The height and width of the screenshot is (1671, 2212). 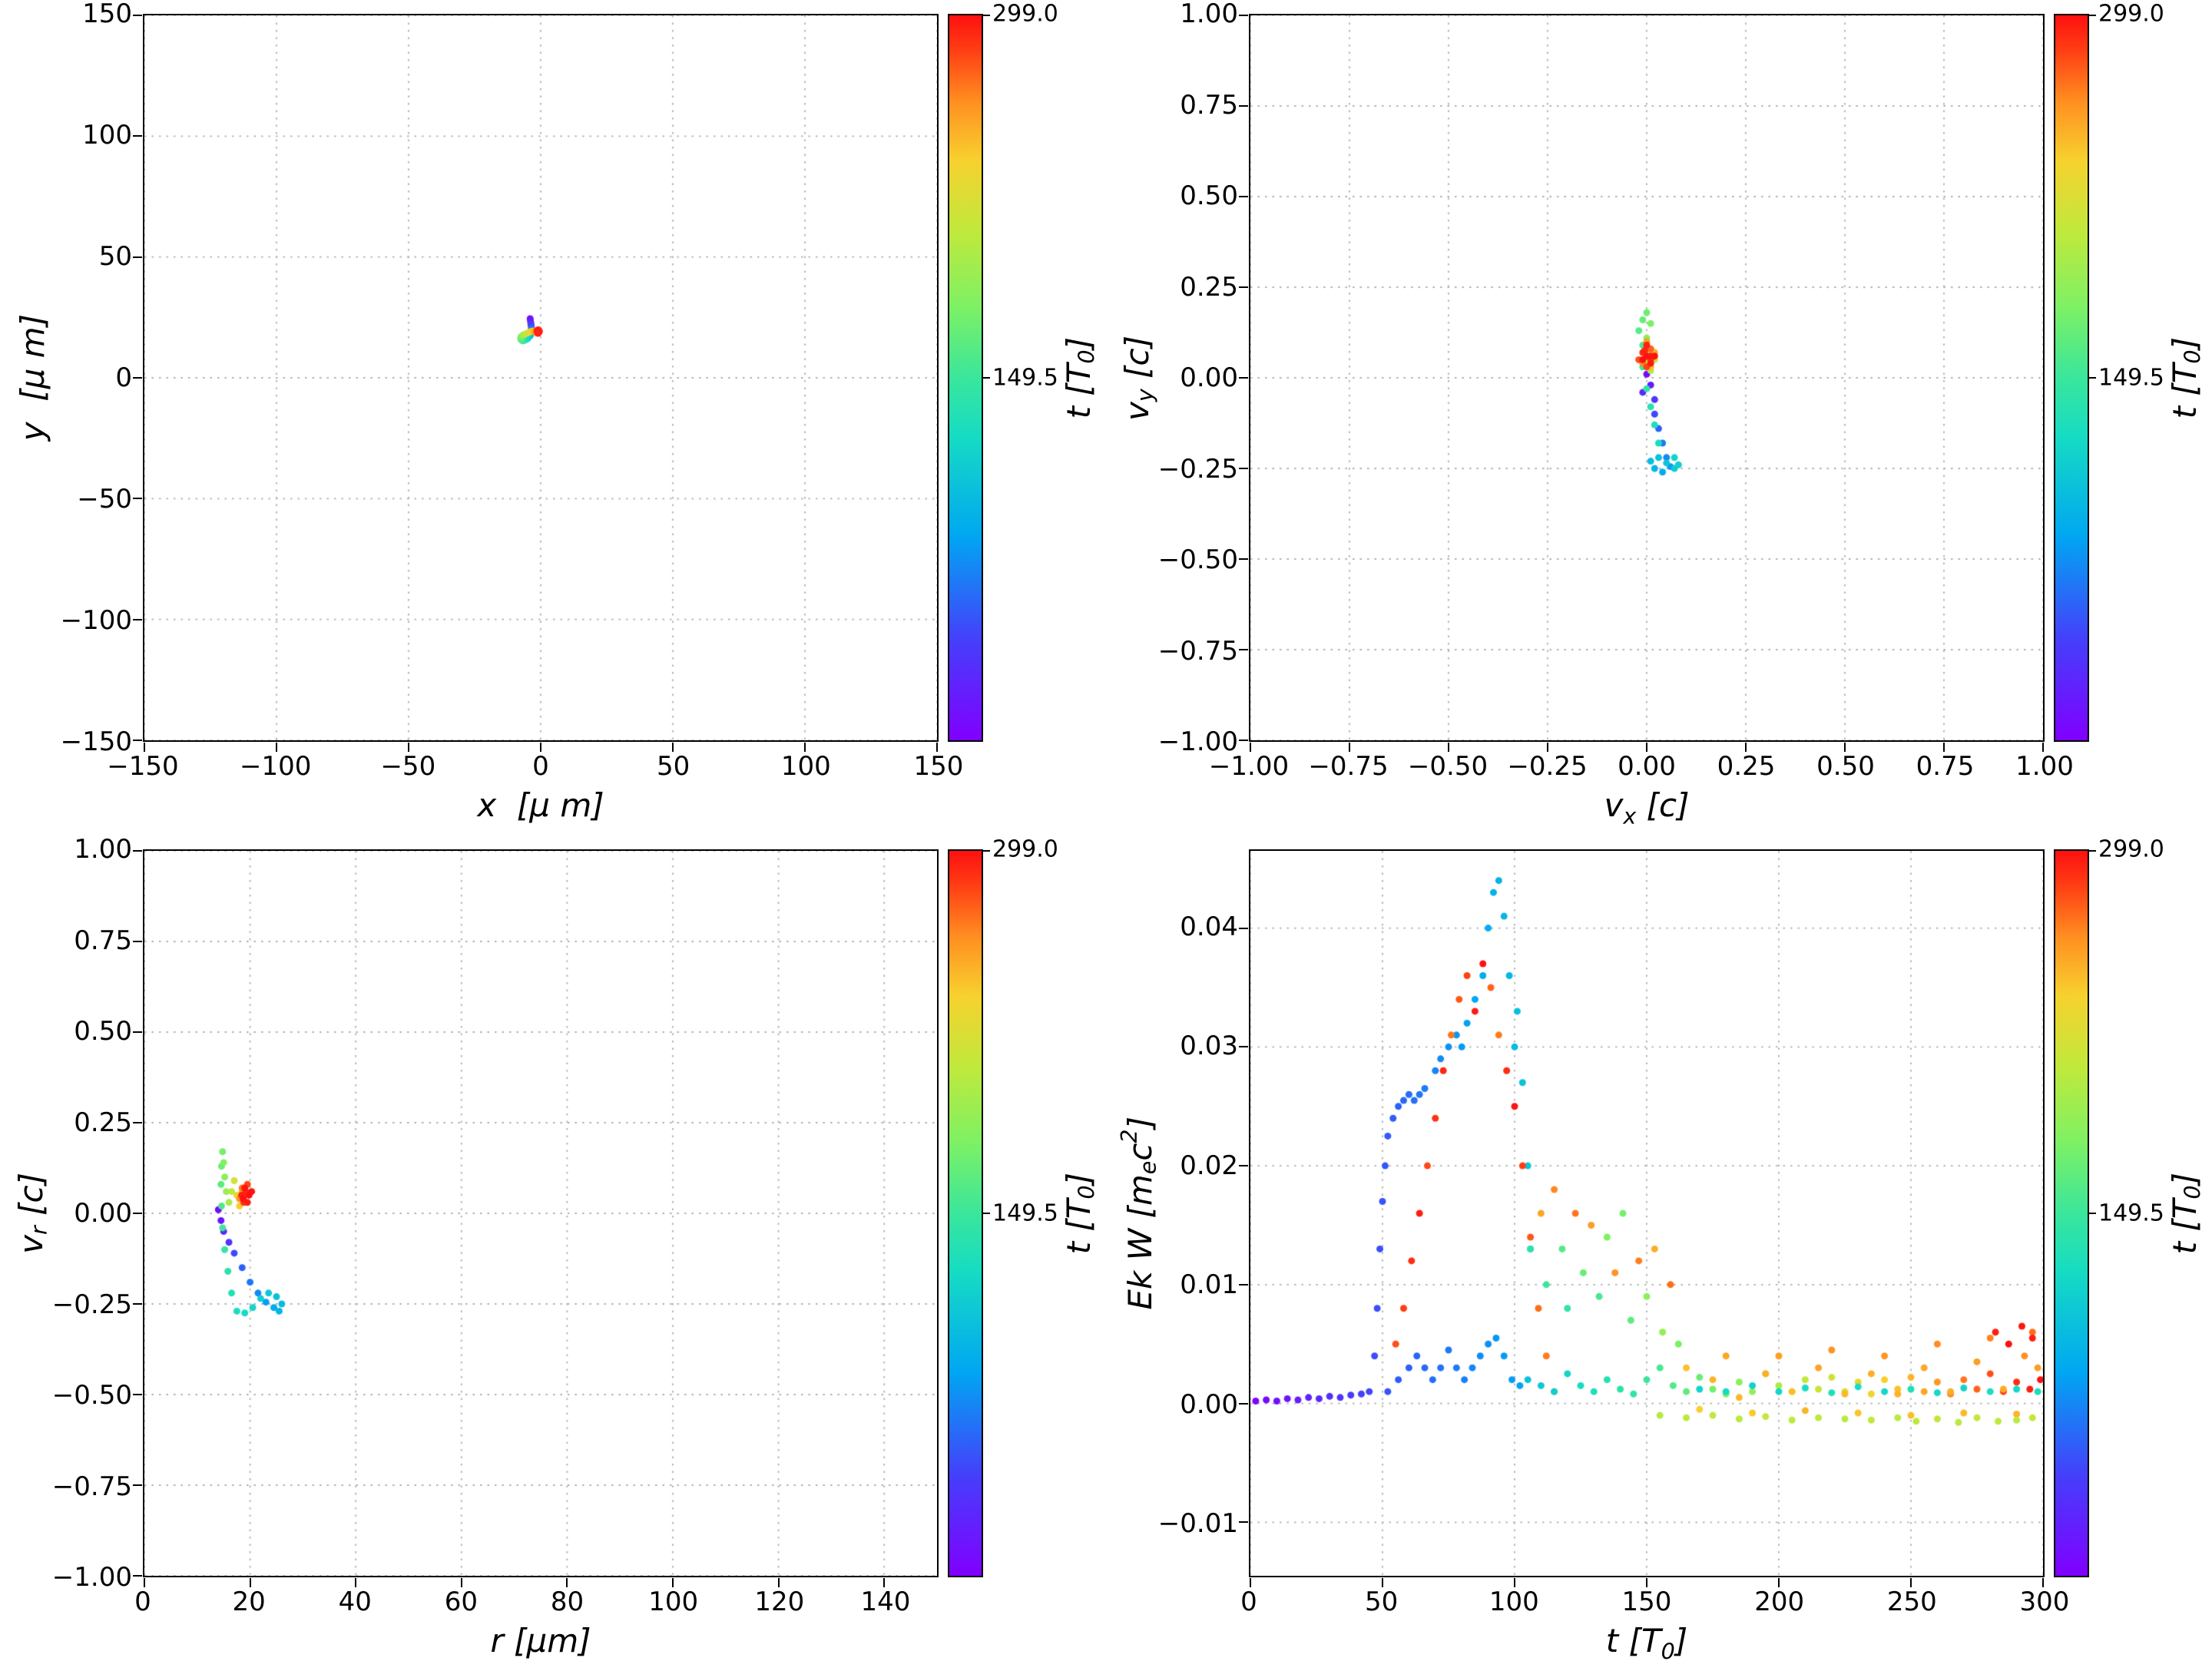 What do you see at coordinates (1209, 1285) in the screenshot?
I see `y-tick-label: 0.01` at bounding box center [1209, 1285].